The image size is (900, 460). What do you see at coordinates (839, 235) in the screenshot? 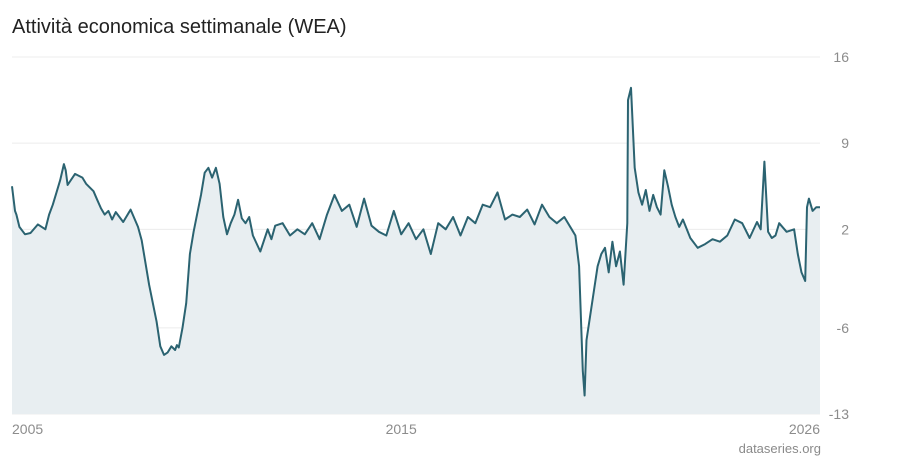
I see `y-tick-labels: 16 9 2 -6 -13` at bounding box center [839, 235].